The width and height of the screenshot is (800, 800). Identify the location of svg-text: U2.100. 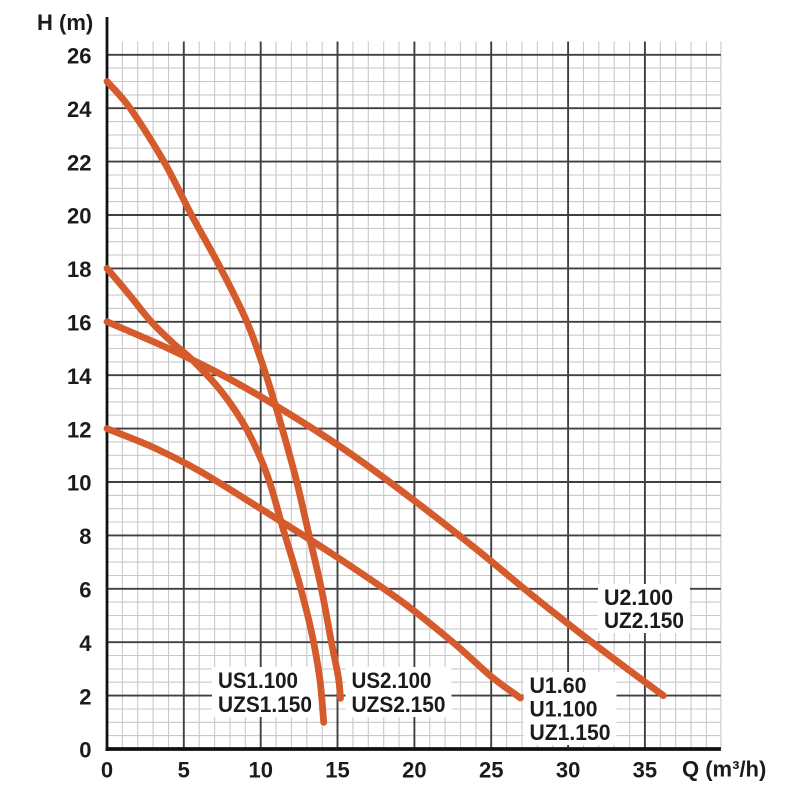
(638, 597).